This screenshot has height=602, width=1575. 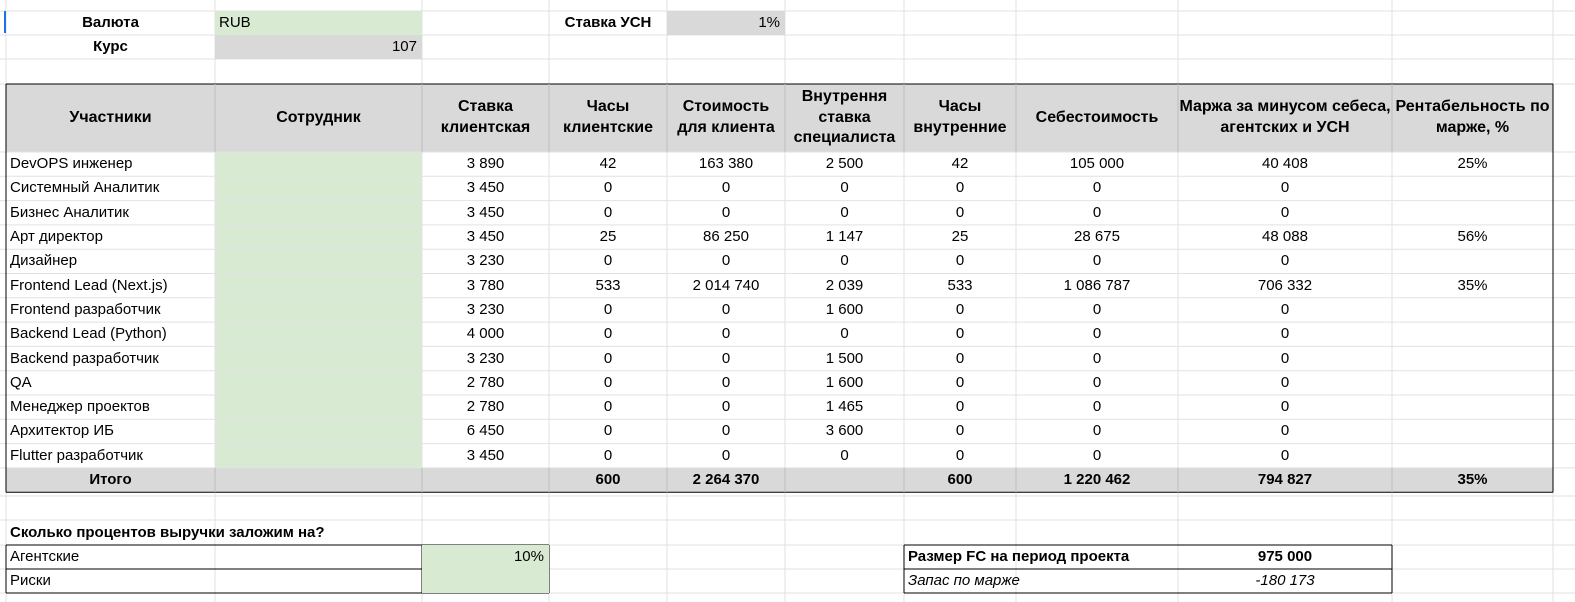 I want to click on usn-label: Ставка УСН, so click(x=608, y=22).